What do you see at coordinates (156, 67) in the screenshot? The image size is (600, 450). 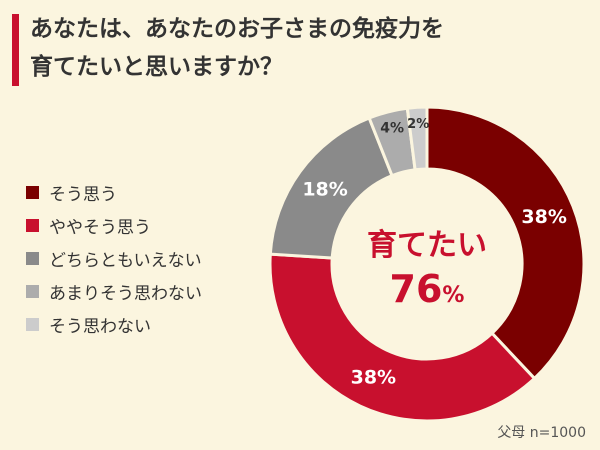 I see `chart-title-line-2: 育てたいと思いますか？` at bounding box center [156, 67].